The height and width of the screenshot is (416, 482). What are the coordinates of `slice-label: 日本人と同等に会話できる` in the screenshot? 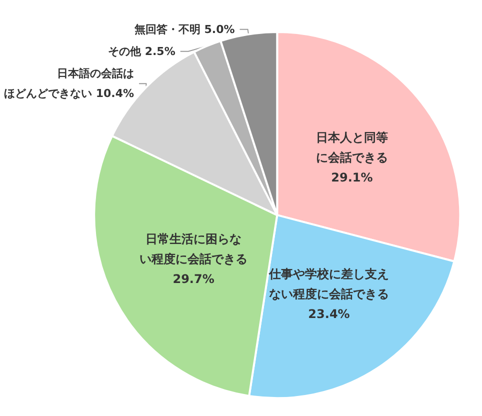 It's located at (352, 147).